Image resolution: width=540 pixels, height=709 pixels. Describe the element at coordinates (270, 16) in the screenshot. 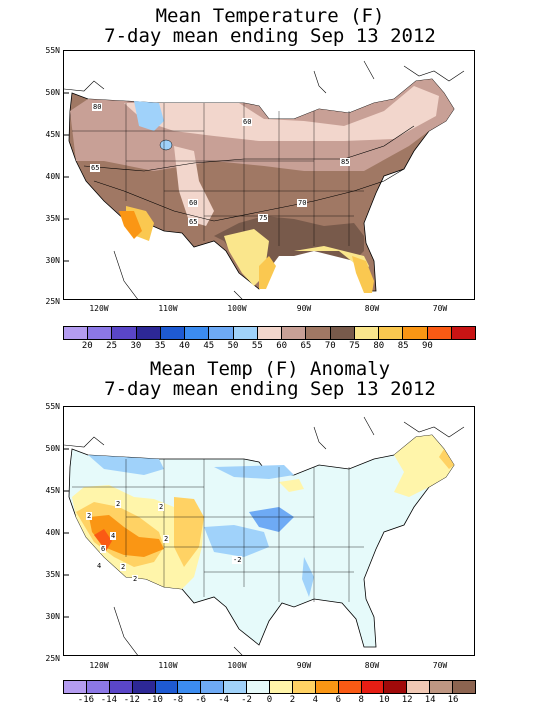

I see `top-title-line1: Mean Temperature (F)` at that location.